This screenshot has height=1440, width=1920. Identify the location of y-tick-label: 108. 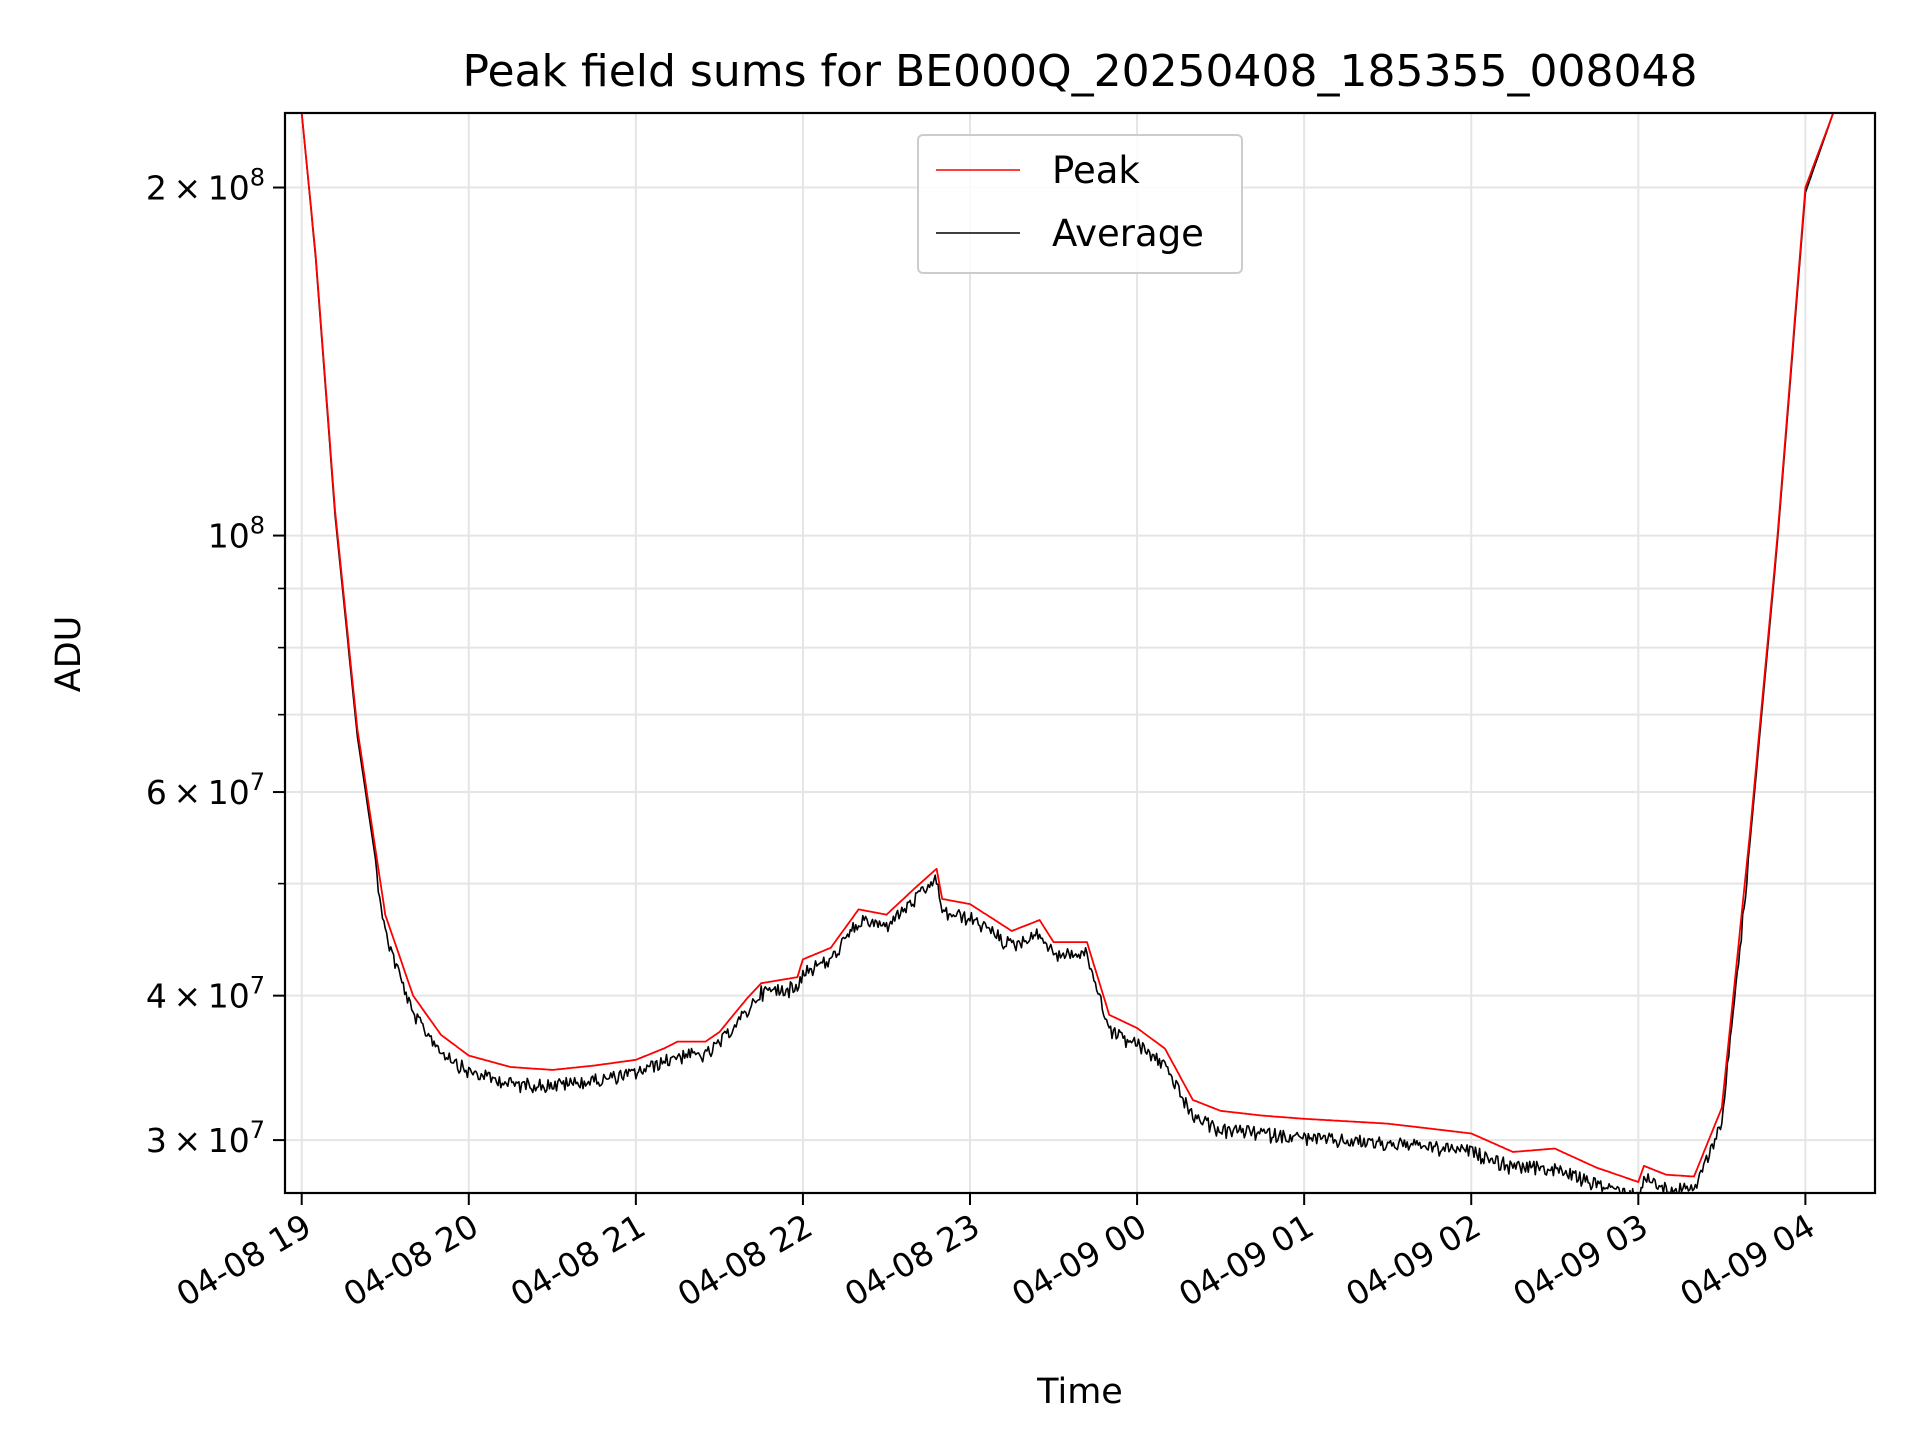
(236, 534).